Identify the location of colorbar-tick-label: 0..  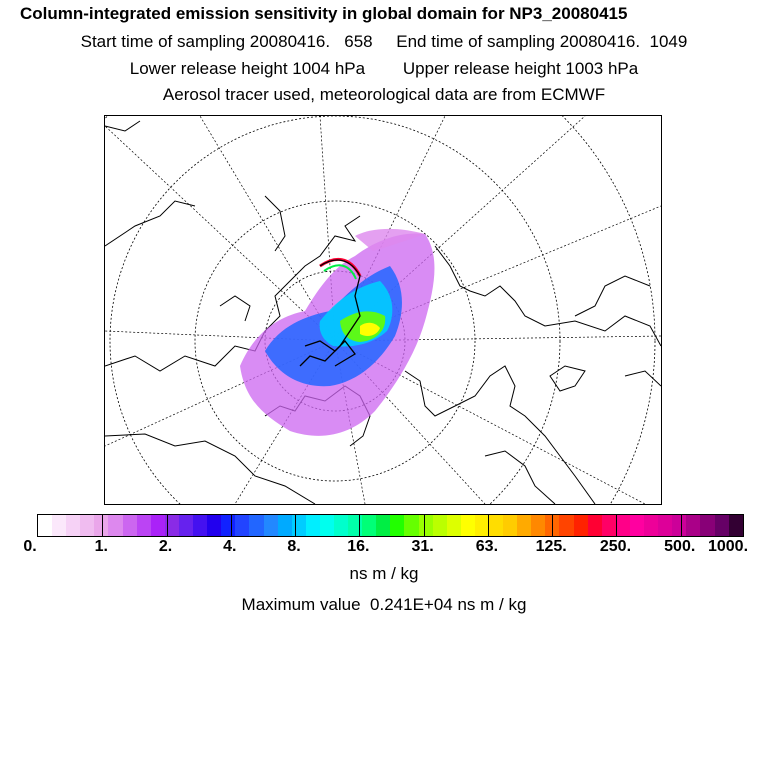
(30, 546).